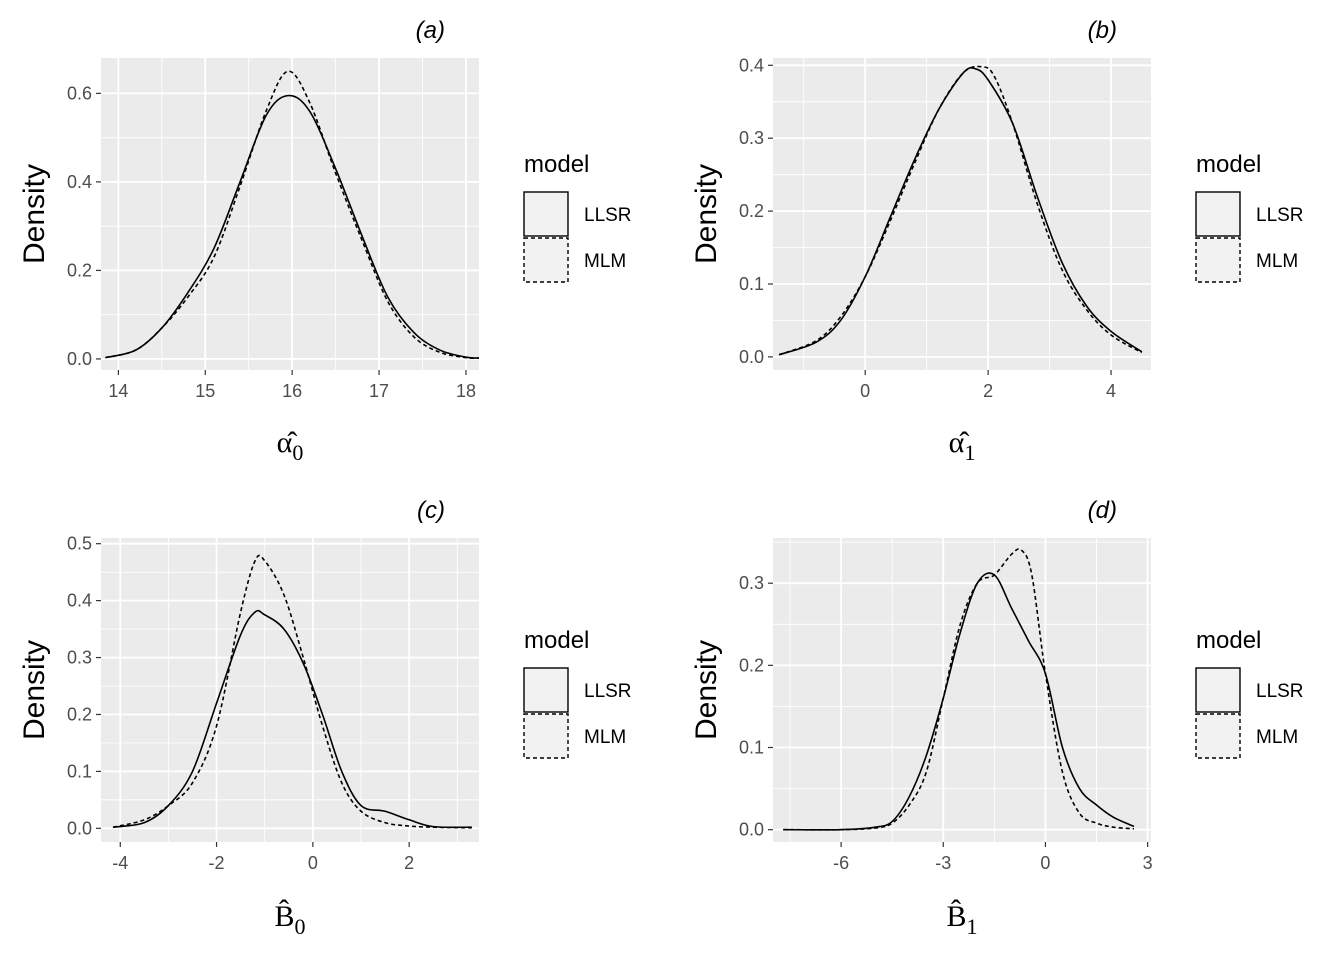 Image resolution: width=1344 pixels, height=960 pixels. I want to click on ticks: -4 -2 0 2 0.0 0.1 0.2 0.3 0.4 0.5, so click(240, 703).